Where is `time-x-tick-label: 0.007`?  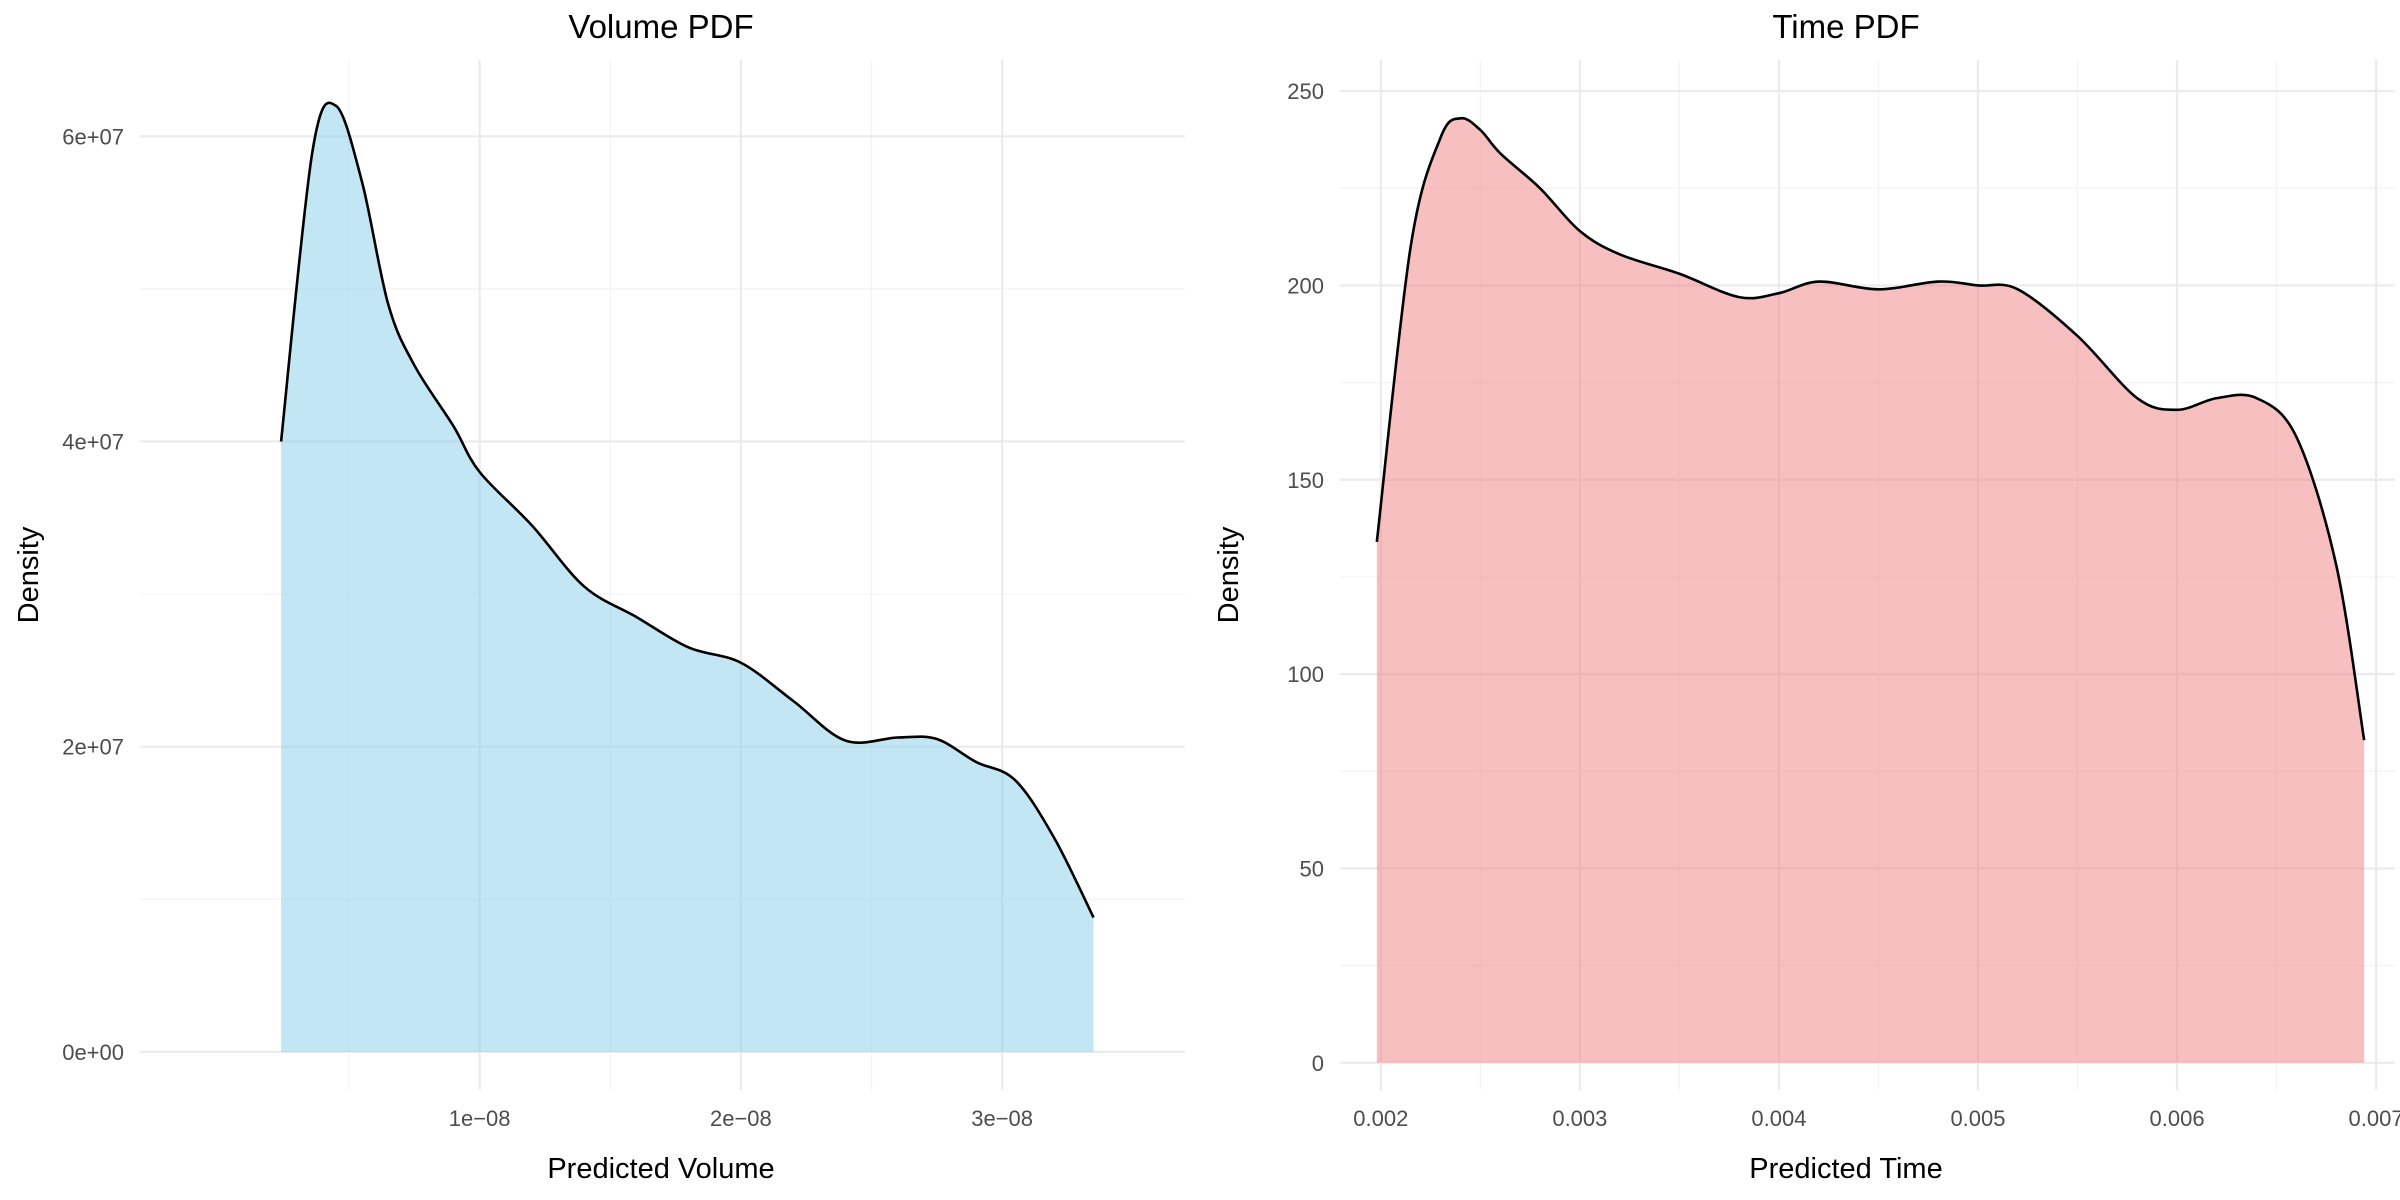
time-x-tick-label: 0.007 is located at coordinates (2374, 1118).